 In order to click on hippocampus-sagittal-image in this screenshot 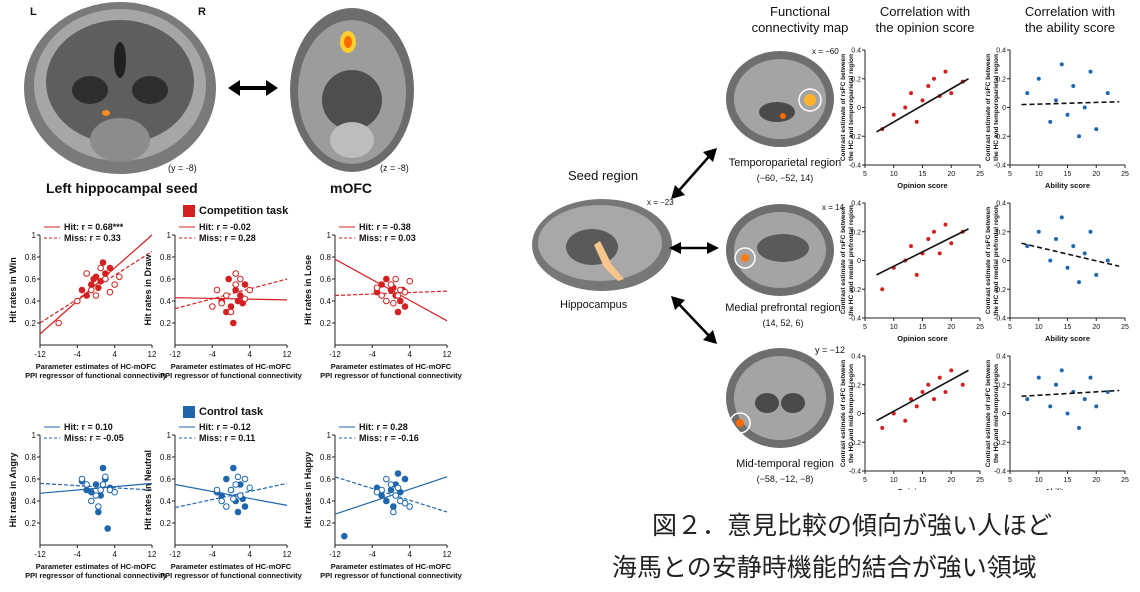, I will do `click(602, 245)`.